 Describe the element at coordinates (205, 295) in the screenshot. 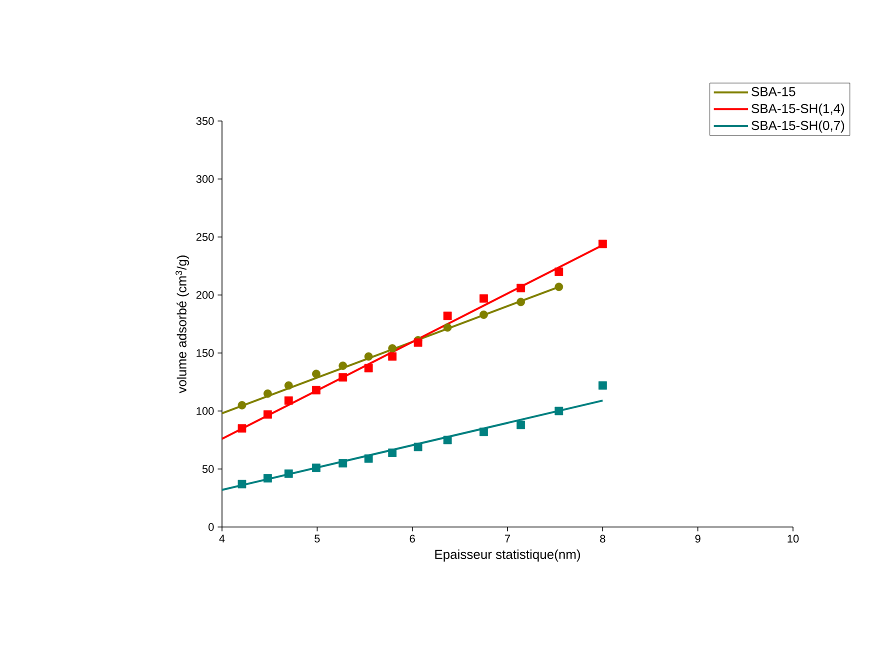

I see `y-tick-label: 200` at that location.